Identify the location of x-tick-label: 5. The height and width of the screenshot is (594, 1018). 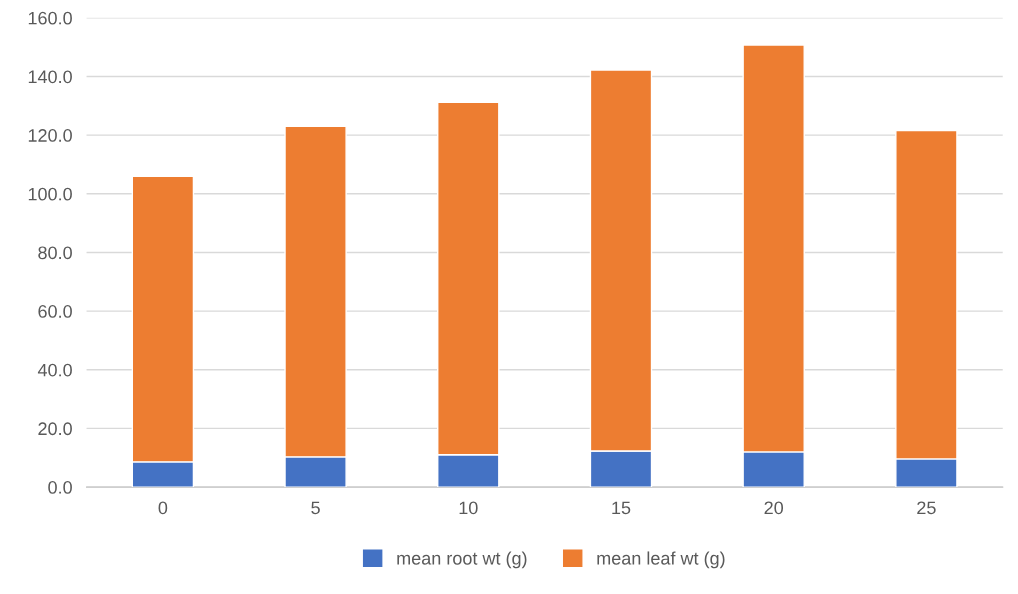
(315, 508).